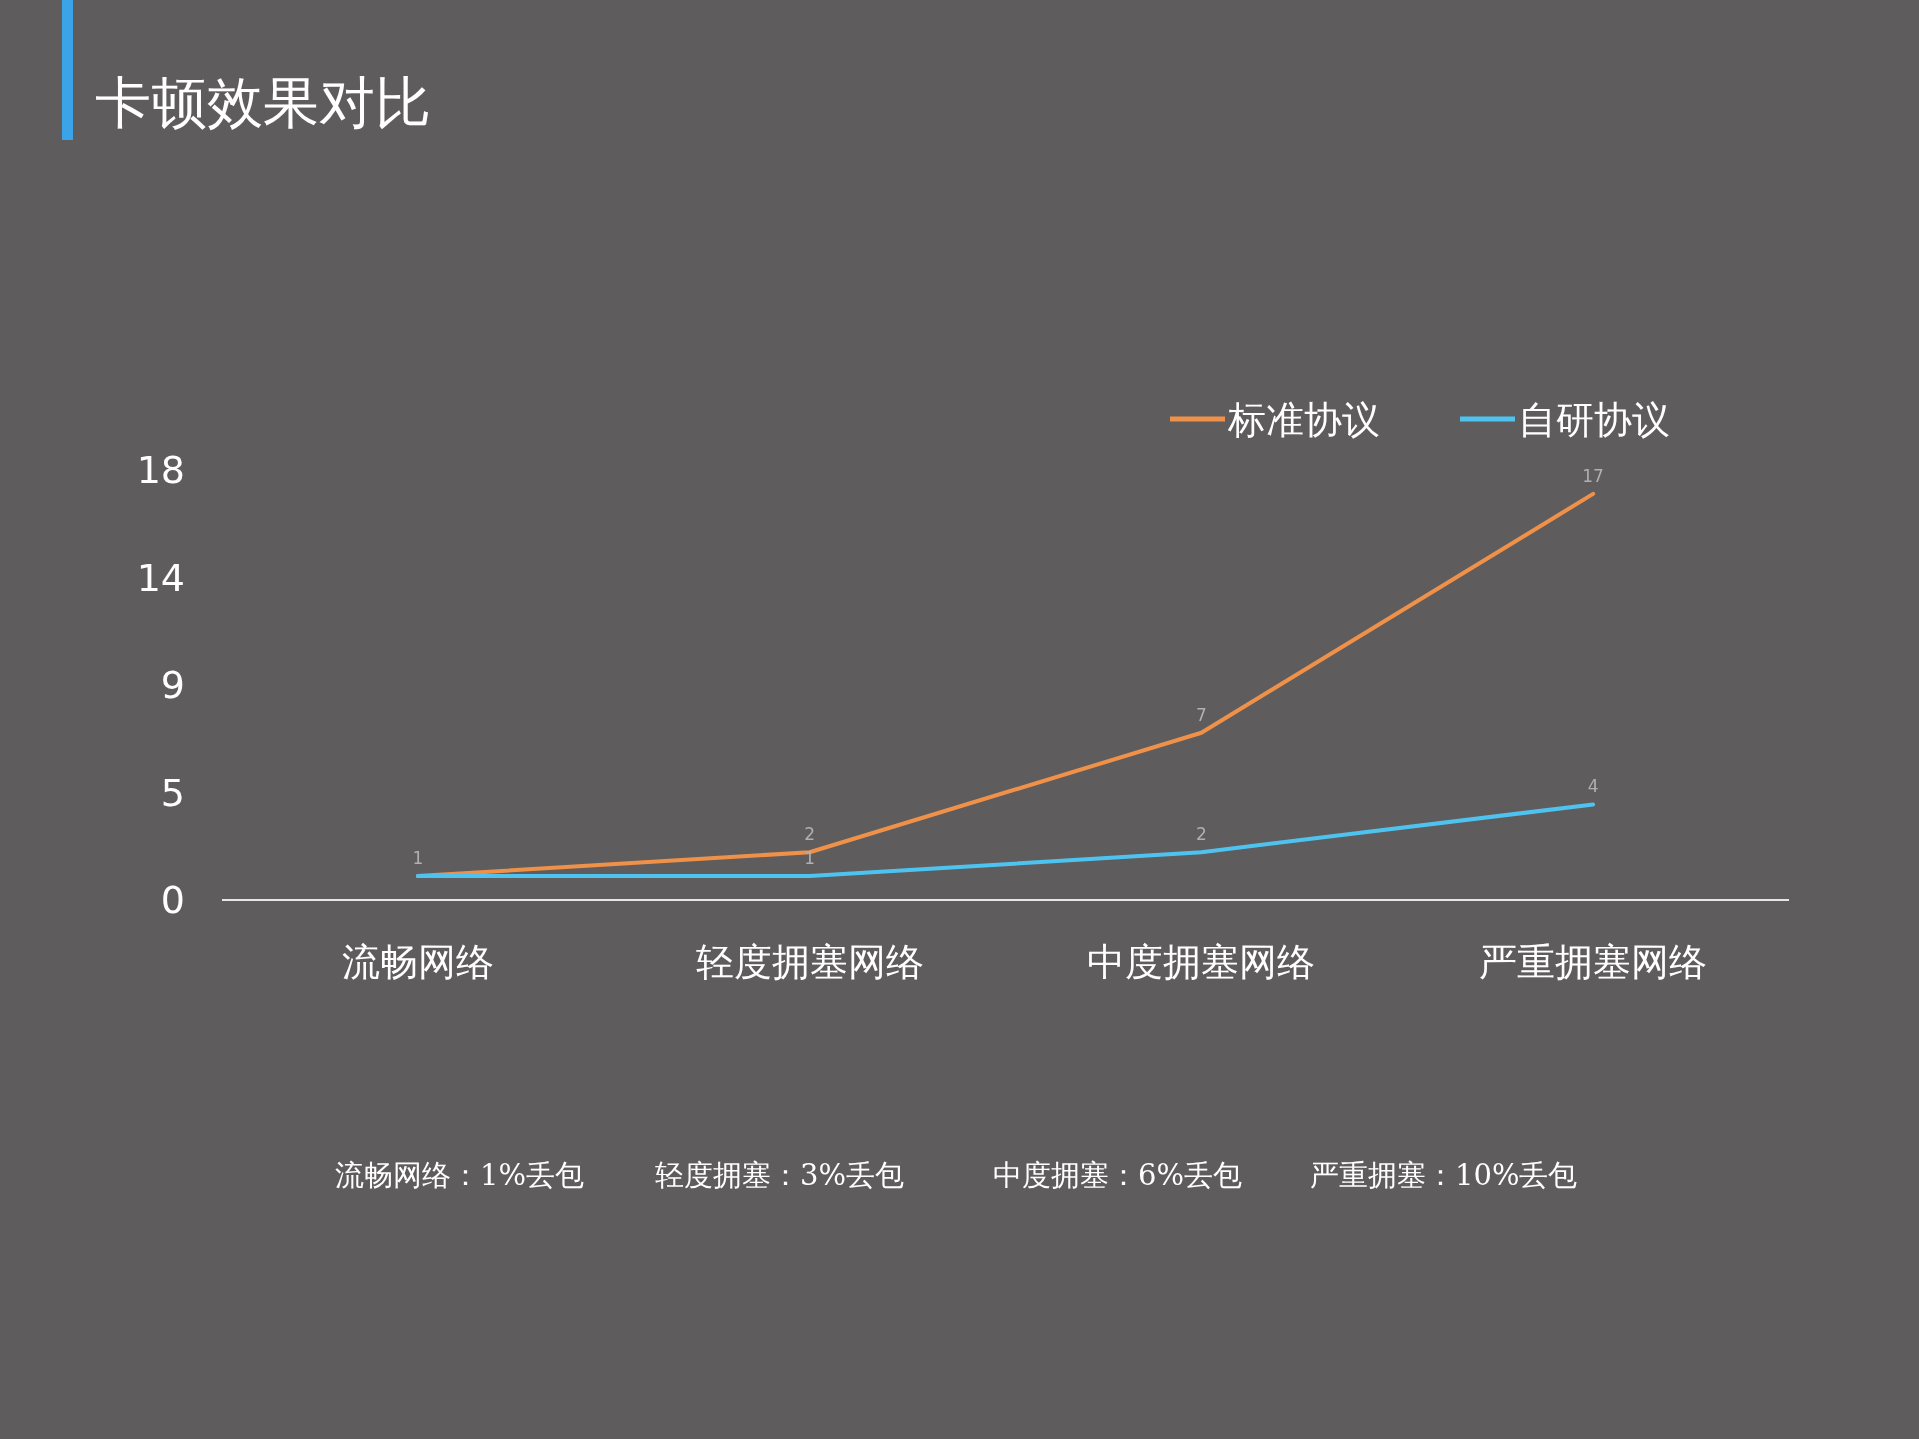 This screenshot has height=1439, width=1919. I want to click on y-tick-label: 14, so click(160, 577).